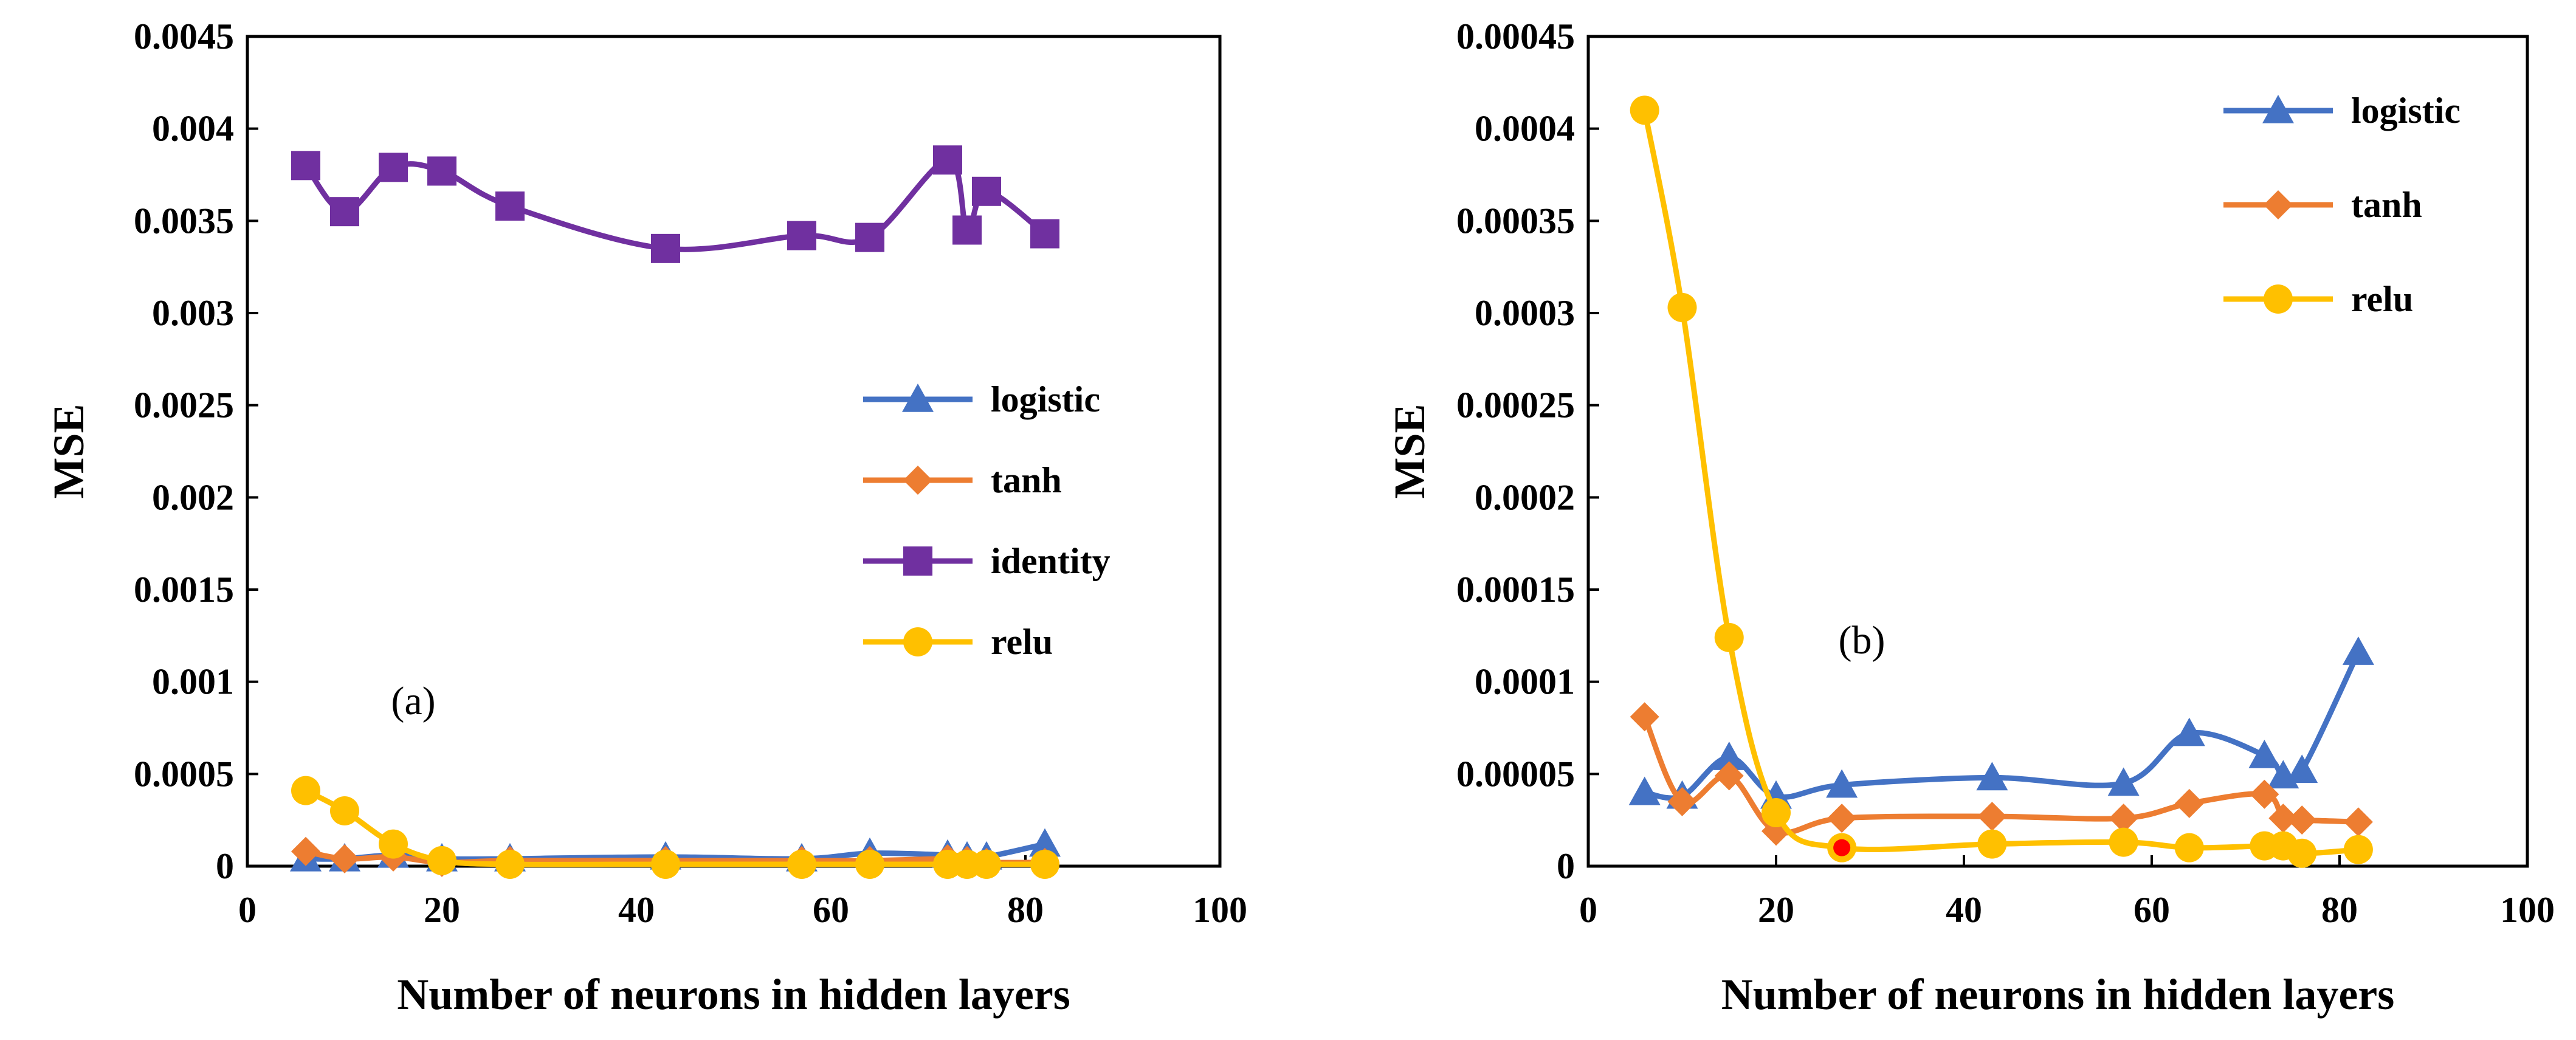 The image size is (2576, 1040). What do you see at coordinates (1588, 910) in the screenshot?
I see `x-tick-label: 0` at bounding box center [1588, 910].